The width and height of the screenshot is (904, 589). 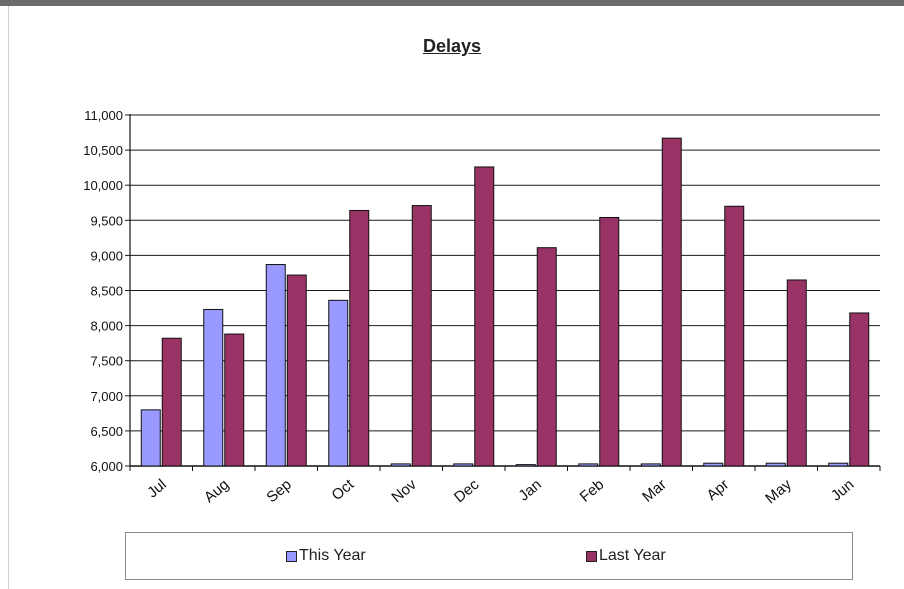 I want to click on x-tick-label: Nov, so click(x=404, y=491).